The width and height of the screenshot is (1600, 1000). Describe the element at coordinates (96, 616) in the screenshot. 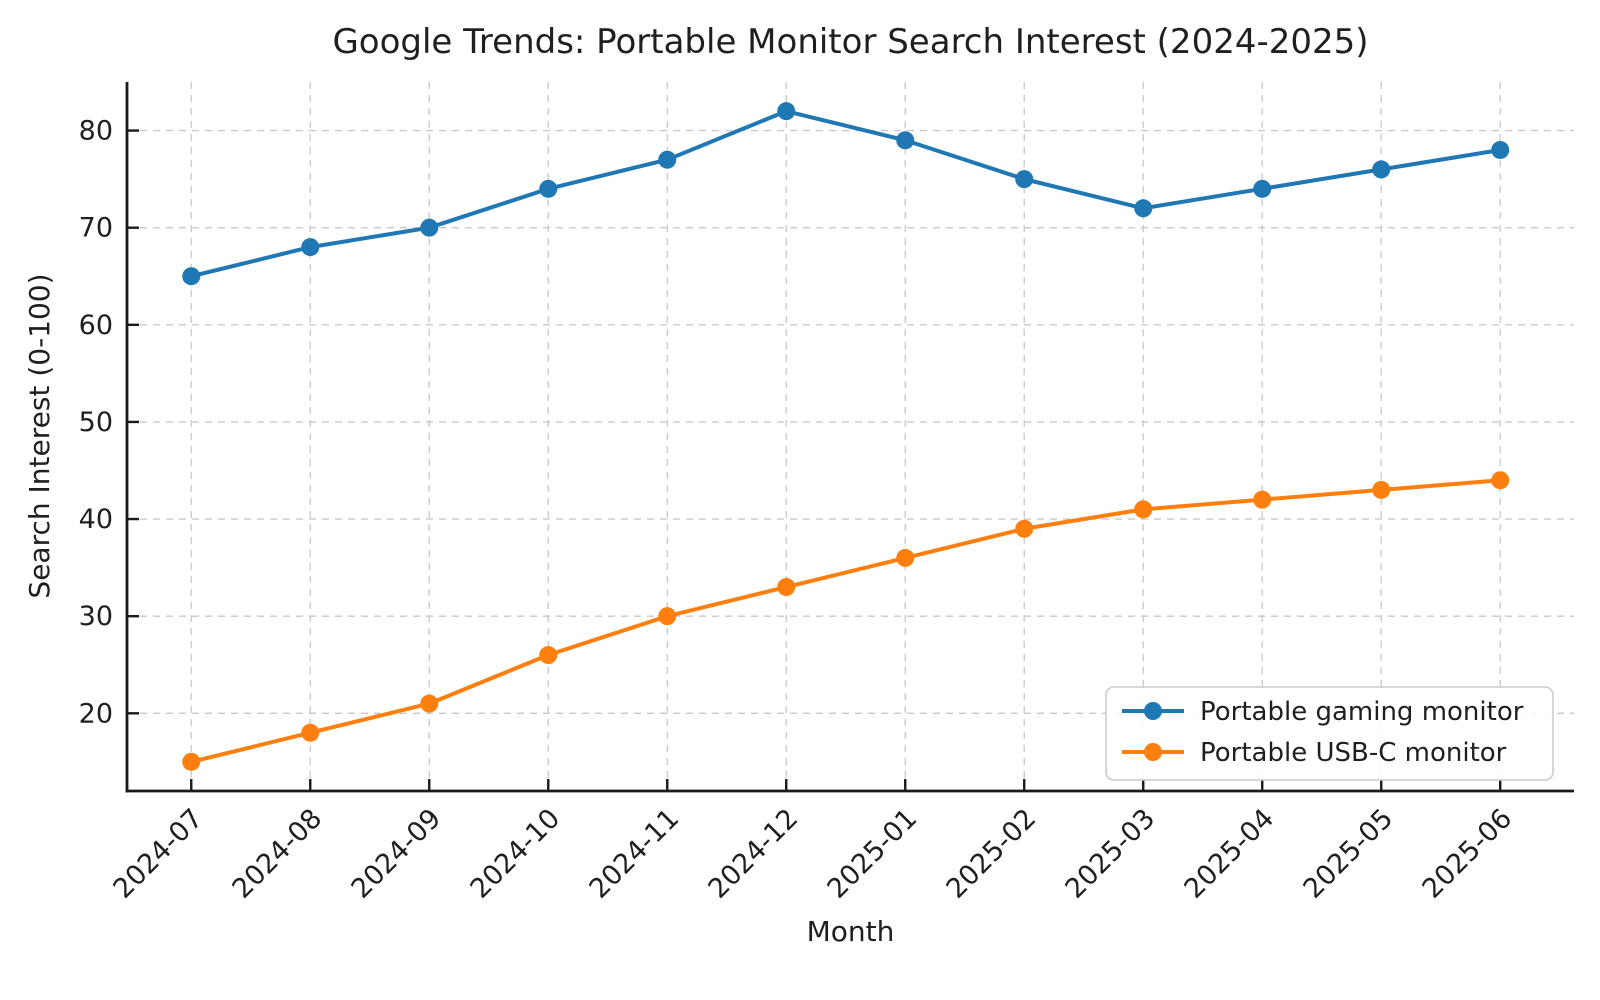

I see `y-tick-label: 30` at that location.